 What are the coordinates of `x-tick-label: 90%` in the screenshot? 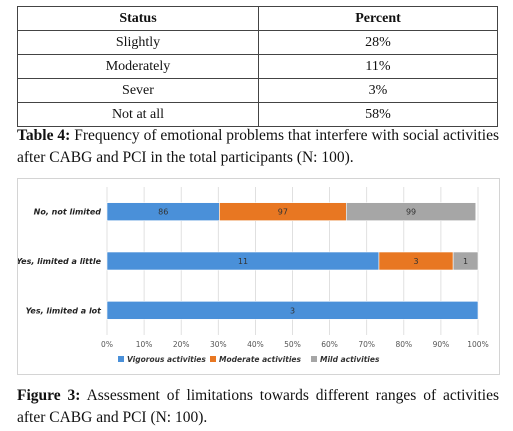 It's located at (441, 344).